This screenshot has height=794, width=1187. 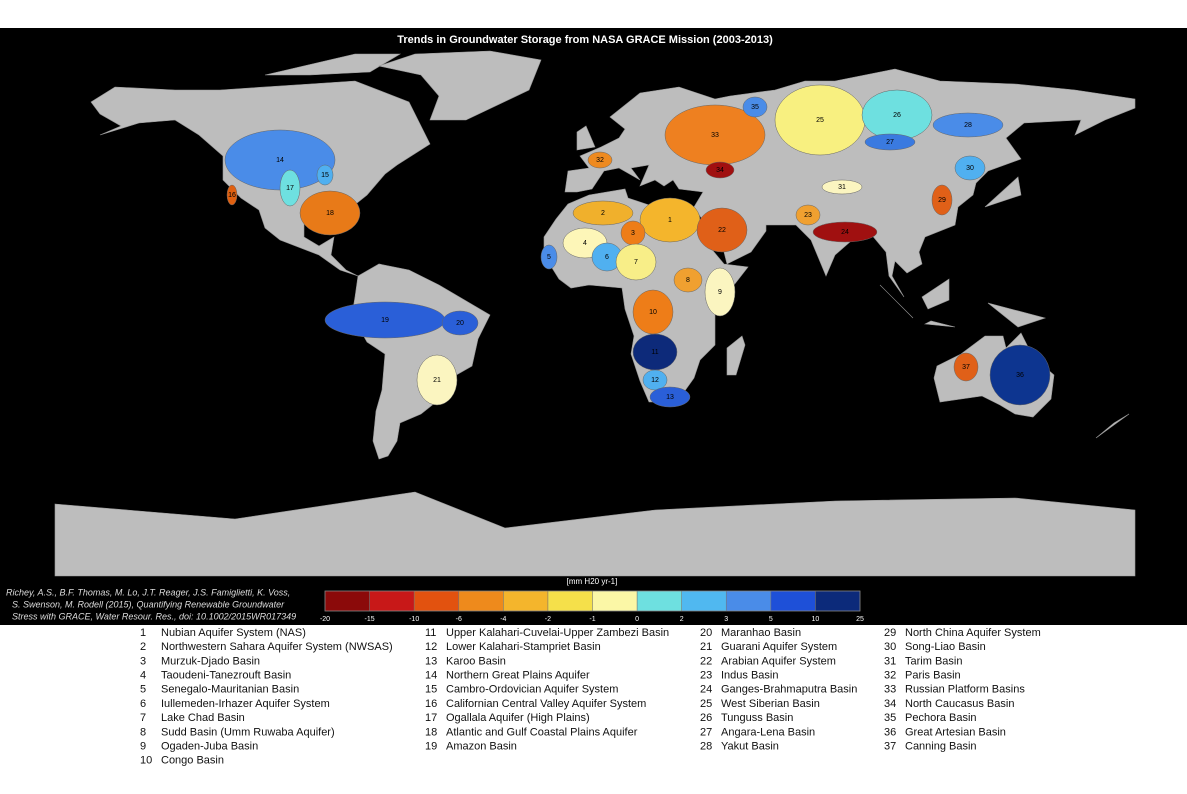 I want to click on legend-number: 27, so click(x=706, y=732).